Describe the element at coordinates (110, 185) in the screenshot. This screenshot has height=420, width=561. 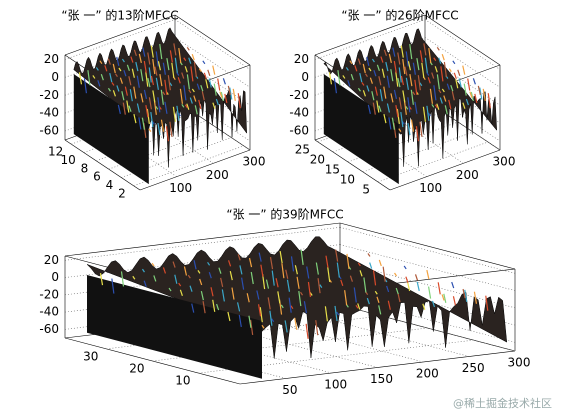
I see `y-tick-label: 4` at that location.